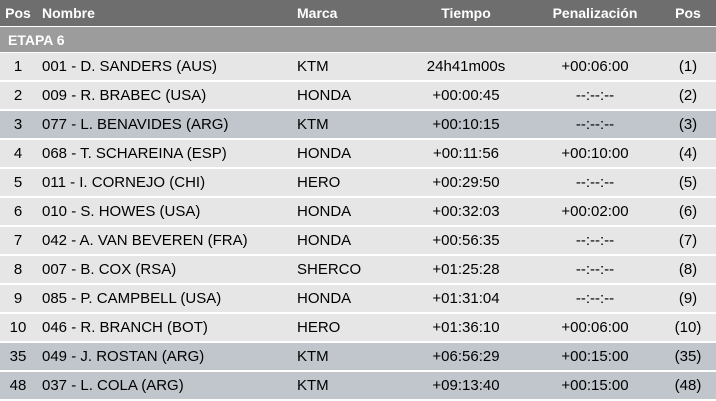 Image resolution: width=716 pixels, height=401 pixels. I want to click on cell-penalty: +00:10:00, so click(595, 153).